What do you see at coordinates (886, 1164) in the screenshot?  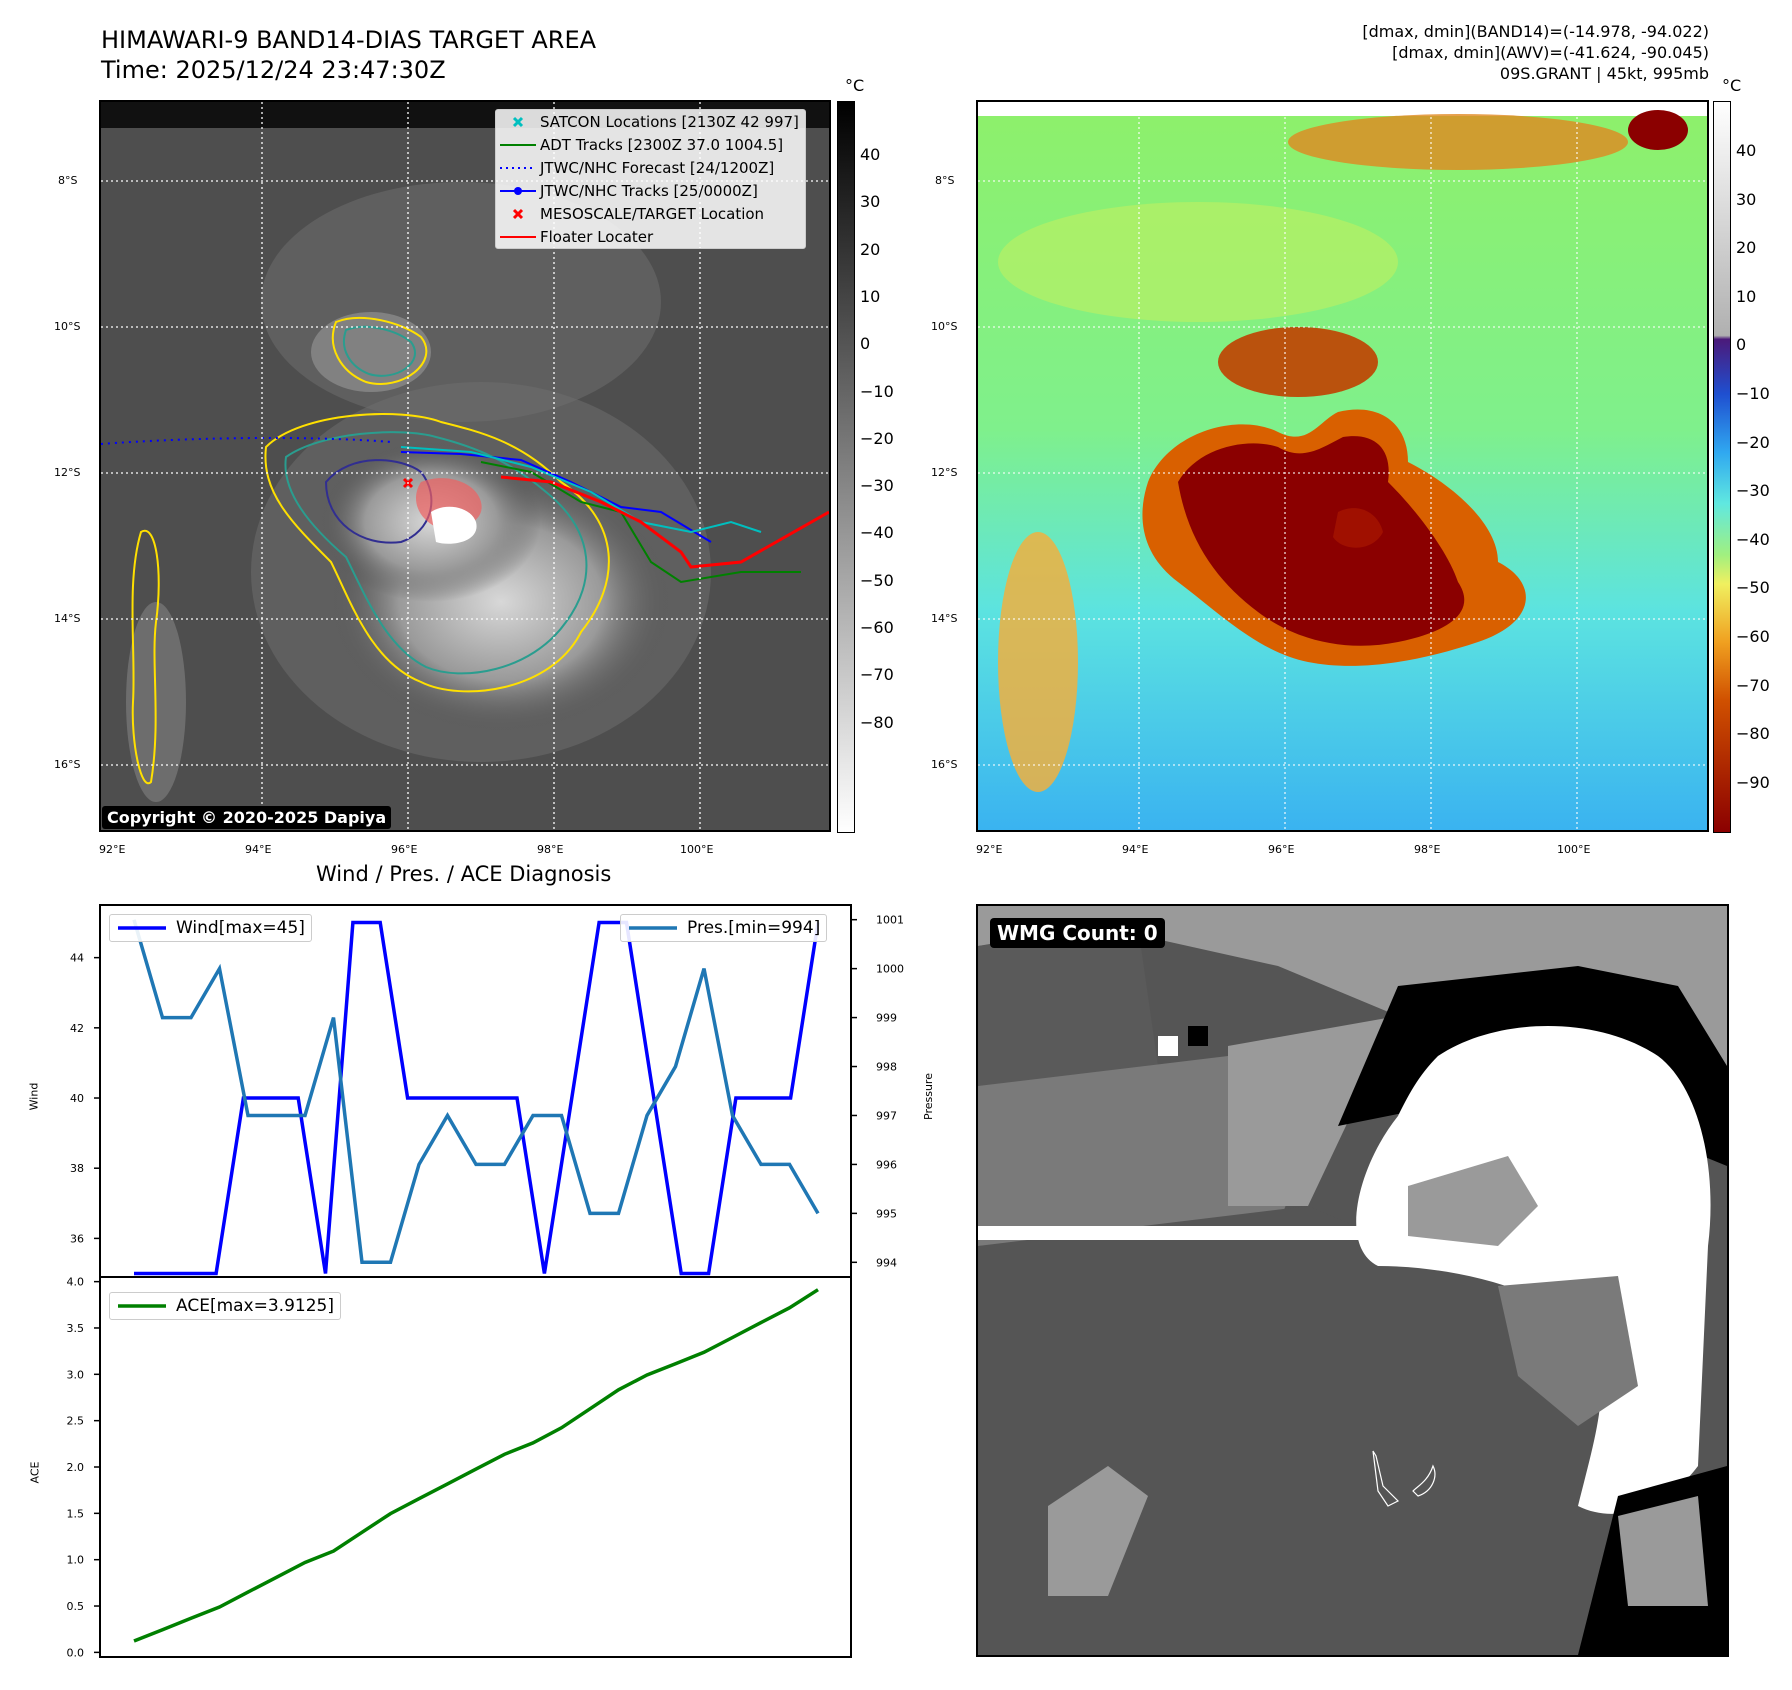 I see `axis-tick-label: 996` at bounding box center [886, 1164].